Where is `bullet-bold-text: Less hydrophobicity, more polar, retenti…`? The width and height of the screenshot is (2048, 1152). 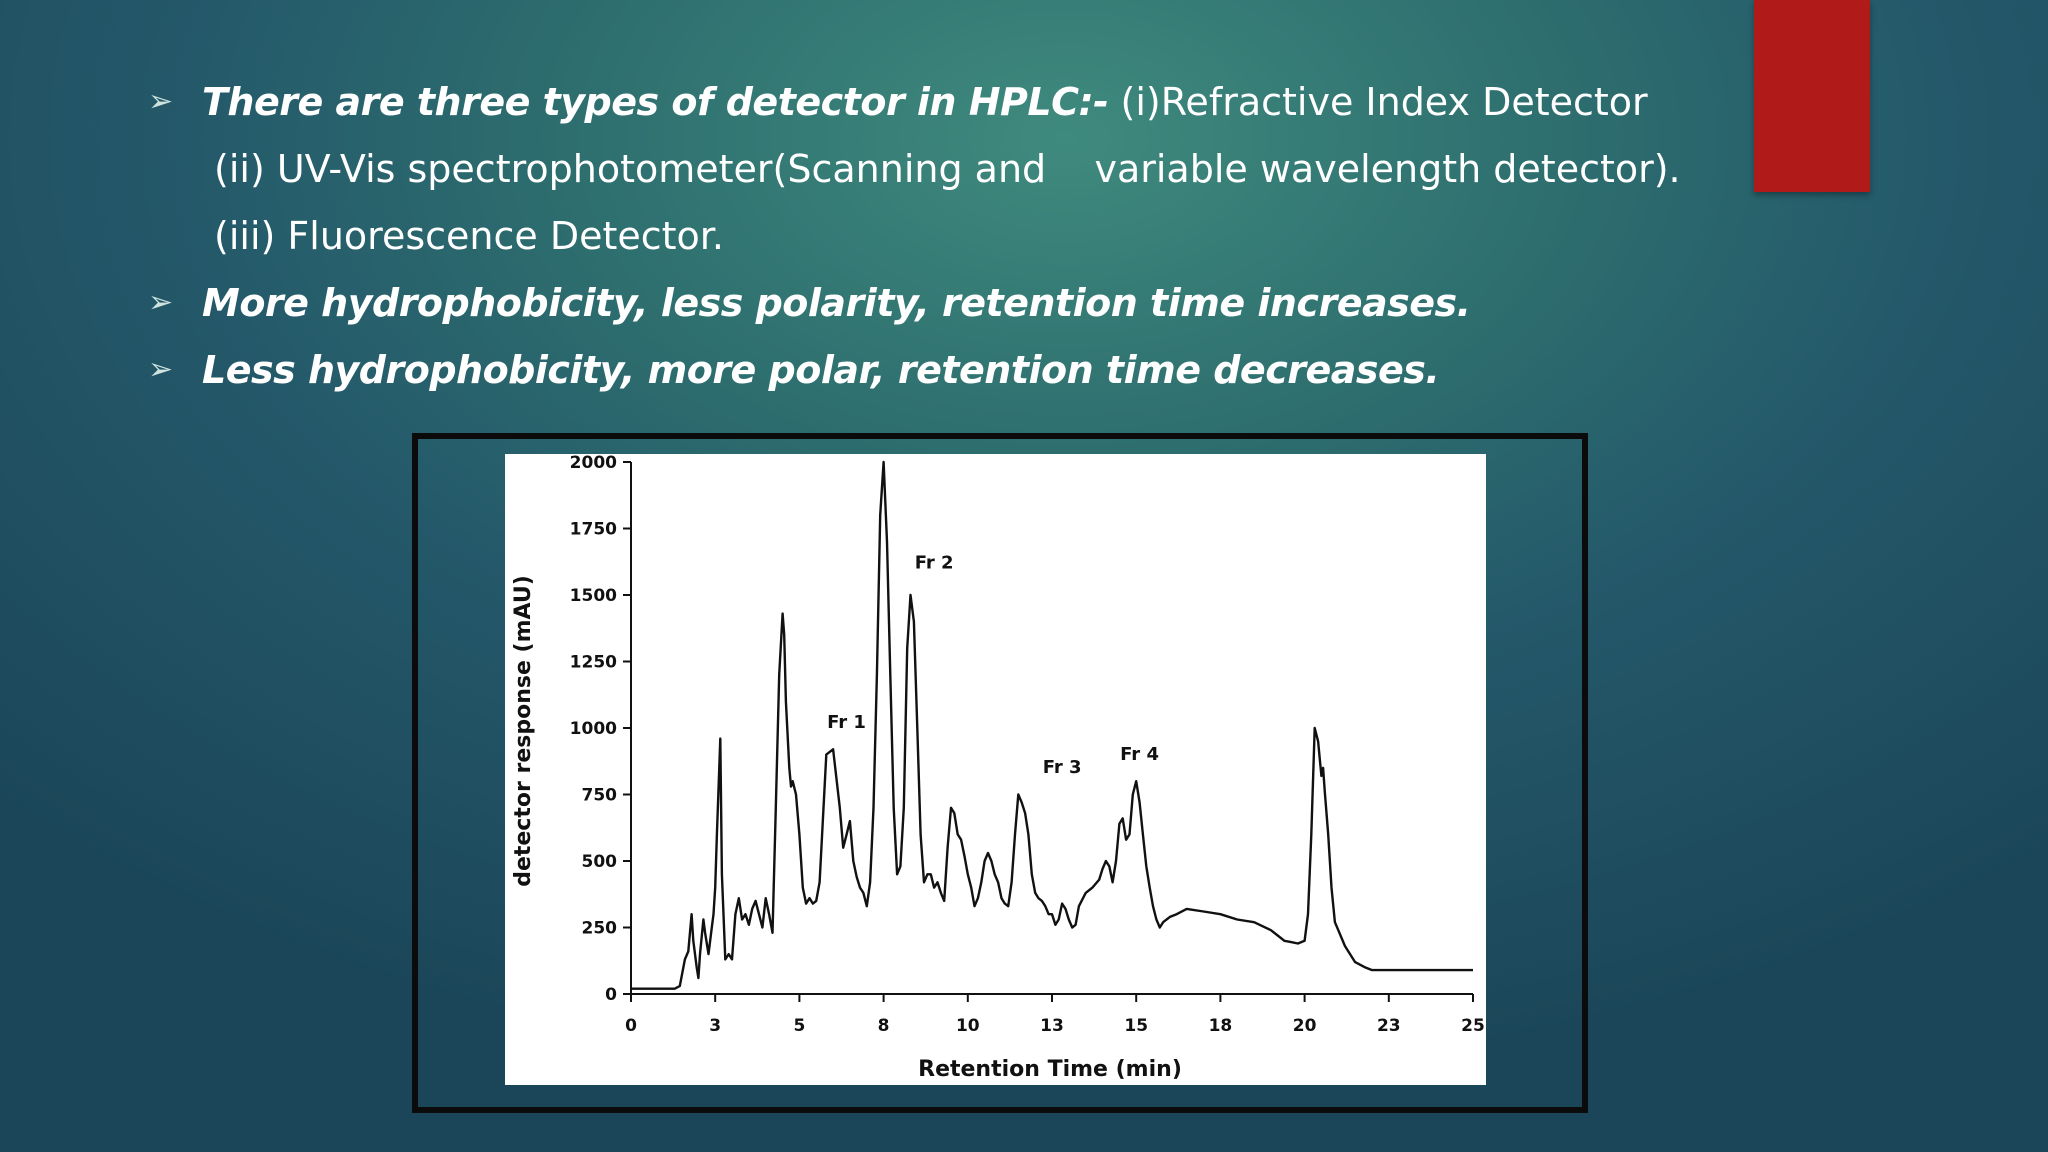 bullet-bold-text: Less hydrophobicity, more polar, retenti… is located at coordinates (821, 370).